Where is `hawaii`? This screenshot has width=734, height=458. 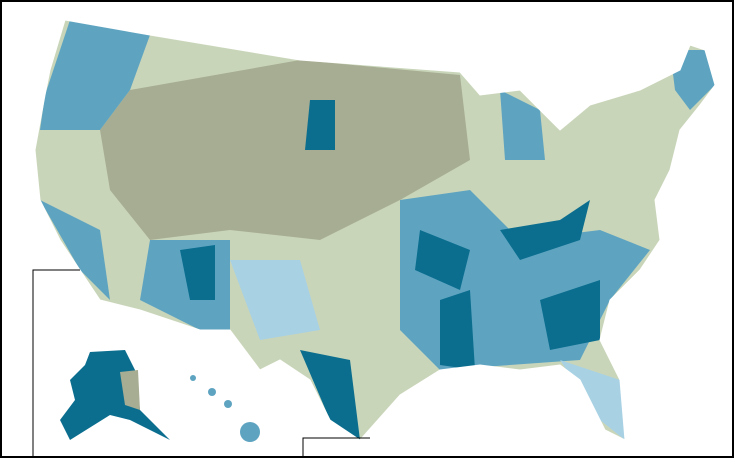
hawaii is located at coordinates (225, 408).